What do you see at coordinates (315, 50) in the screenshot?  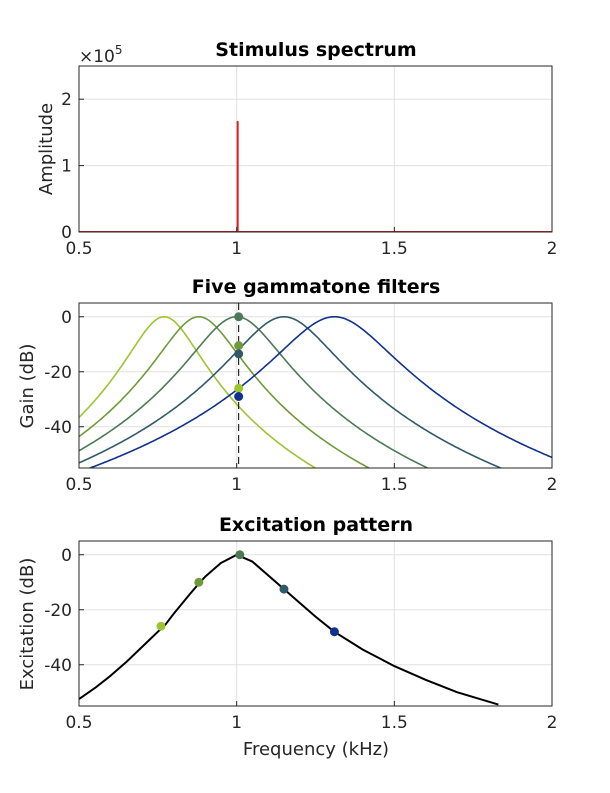 I see `stimulus-spectrum-title: Stimulus spectrum` at bounding box center [315, 50].